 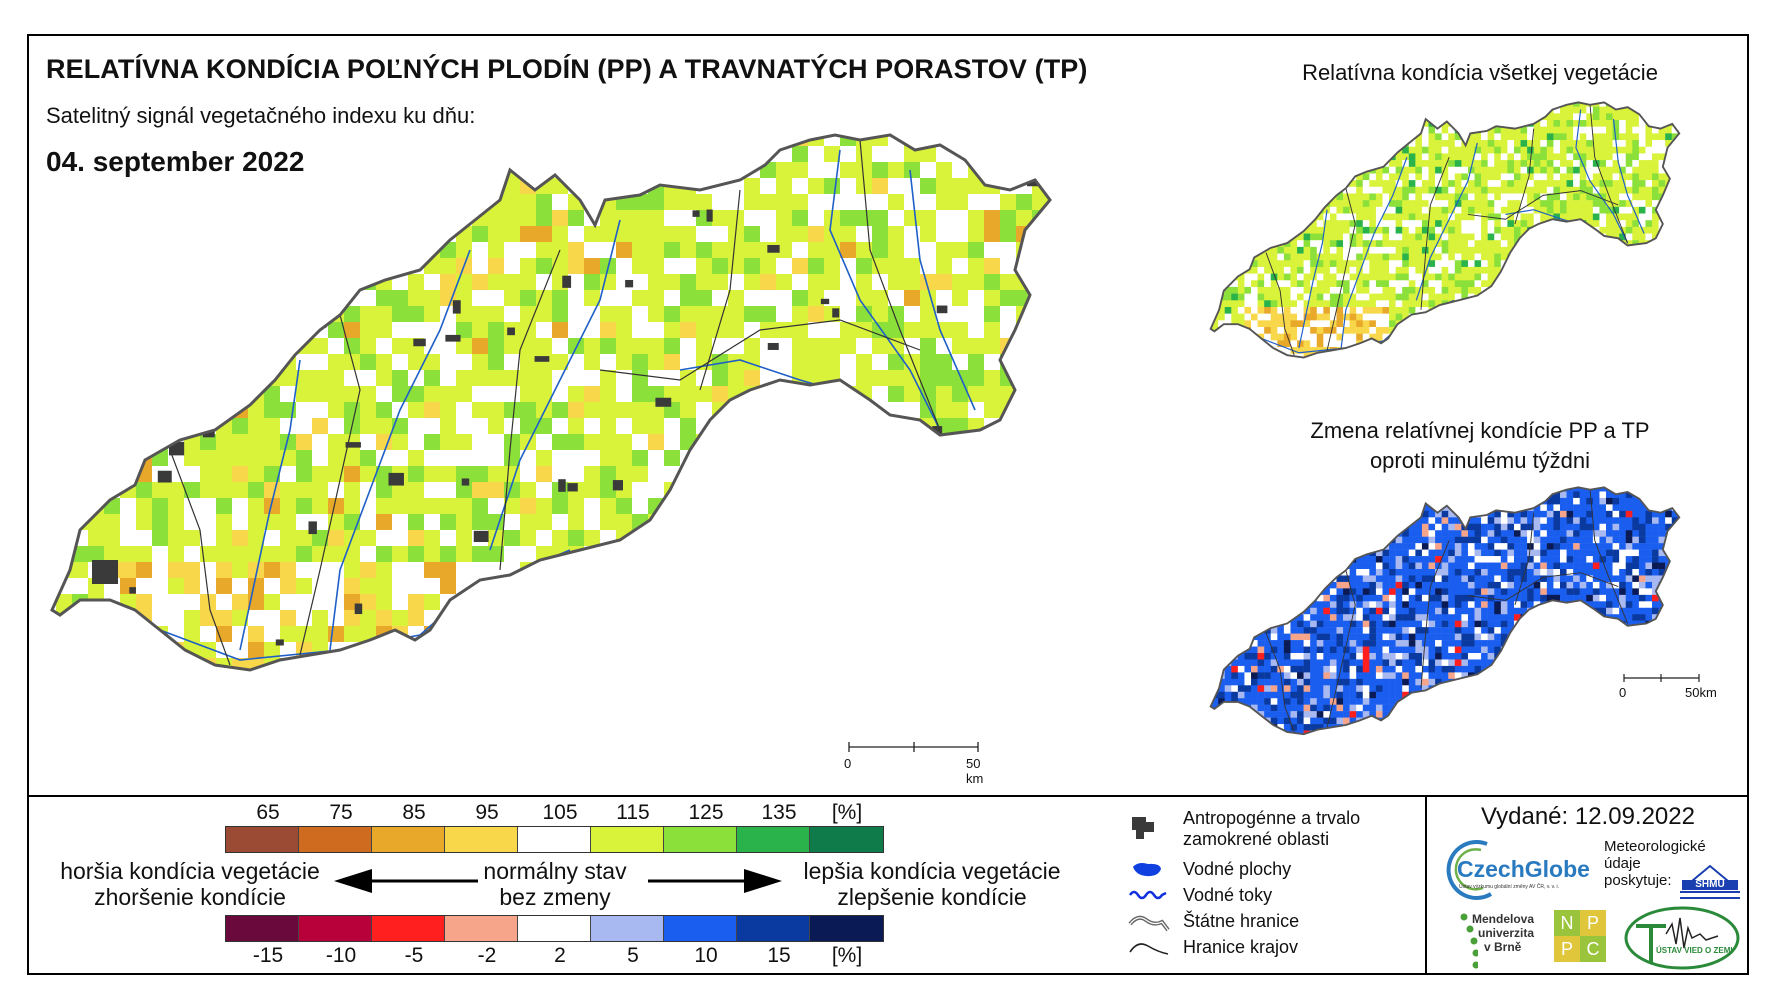 I want to click on date-label: 04. september 2022, so click(x=175, y=161).